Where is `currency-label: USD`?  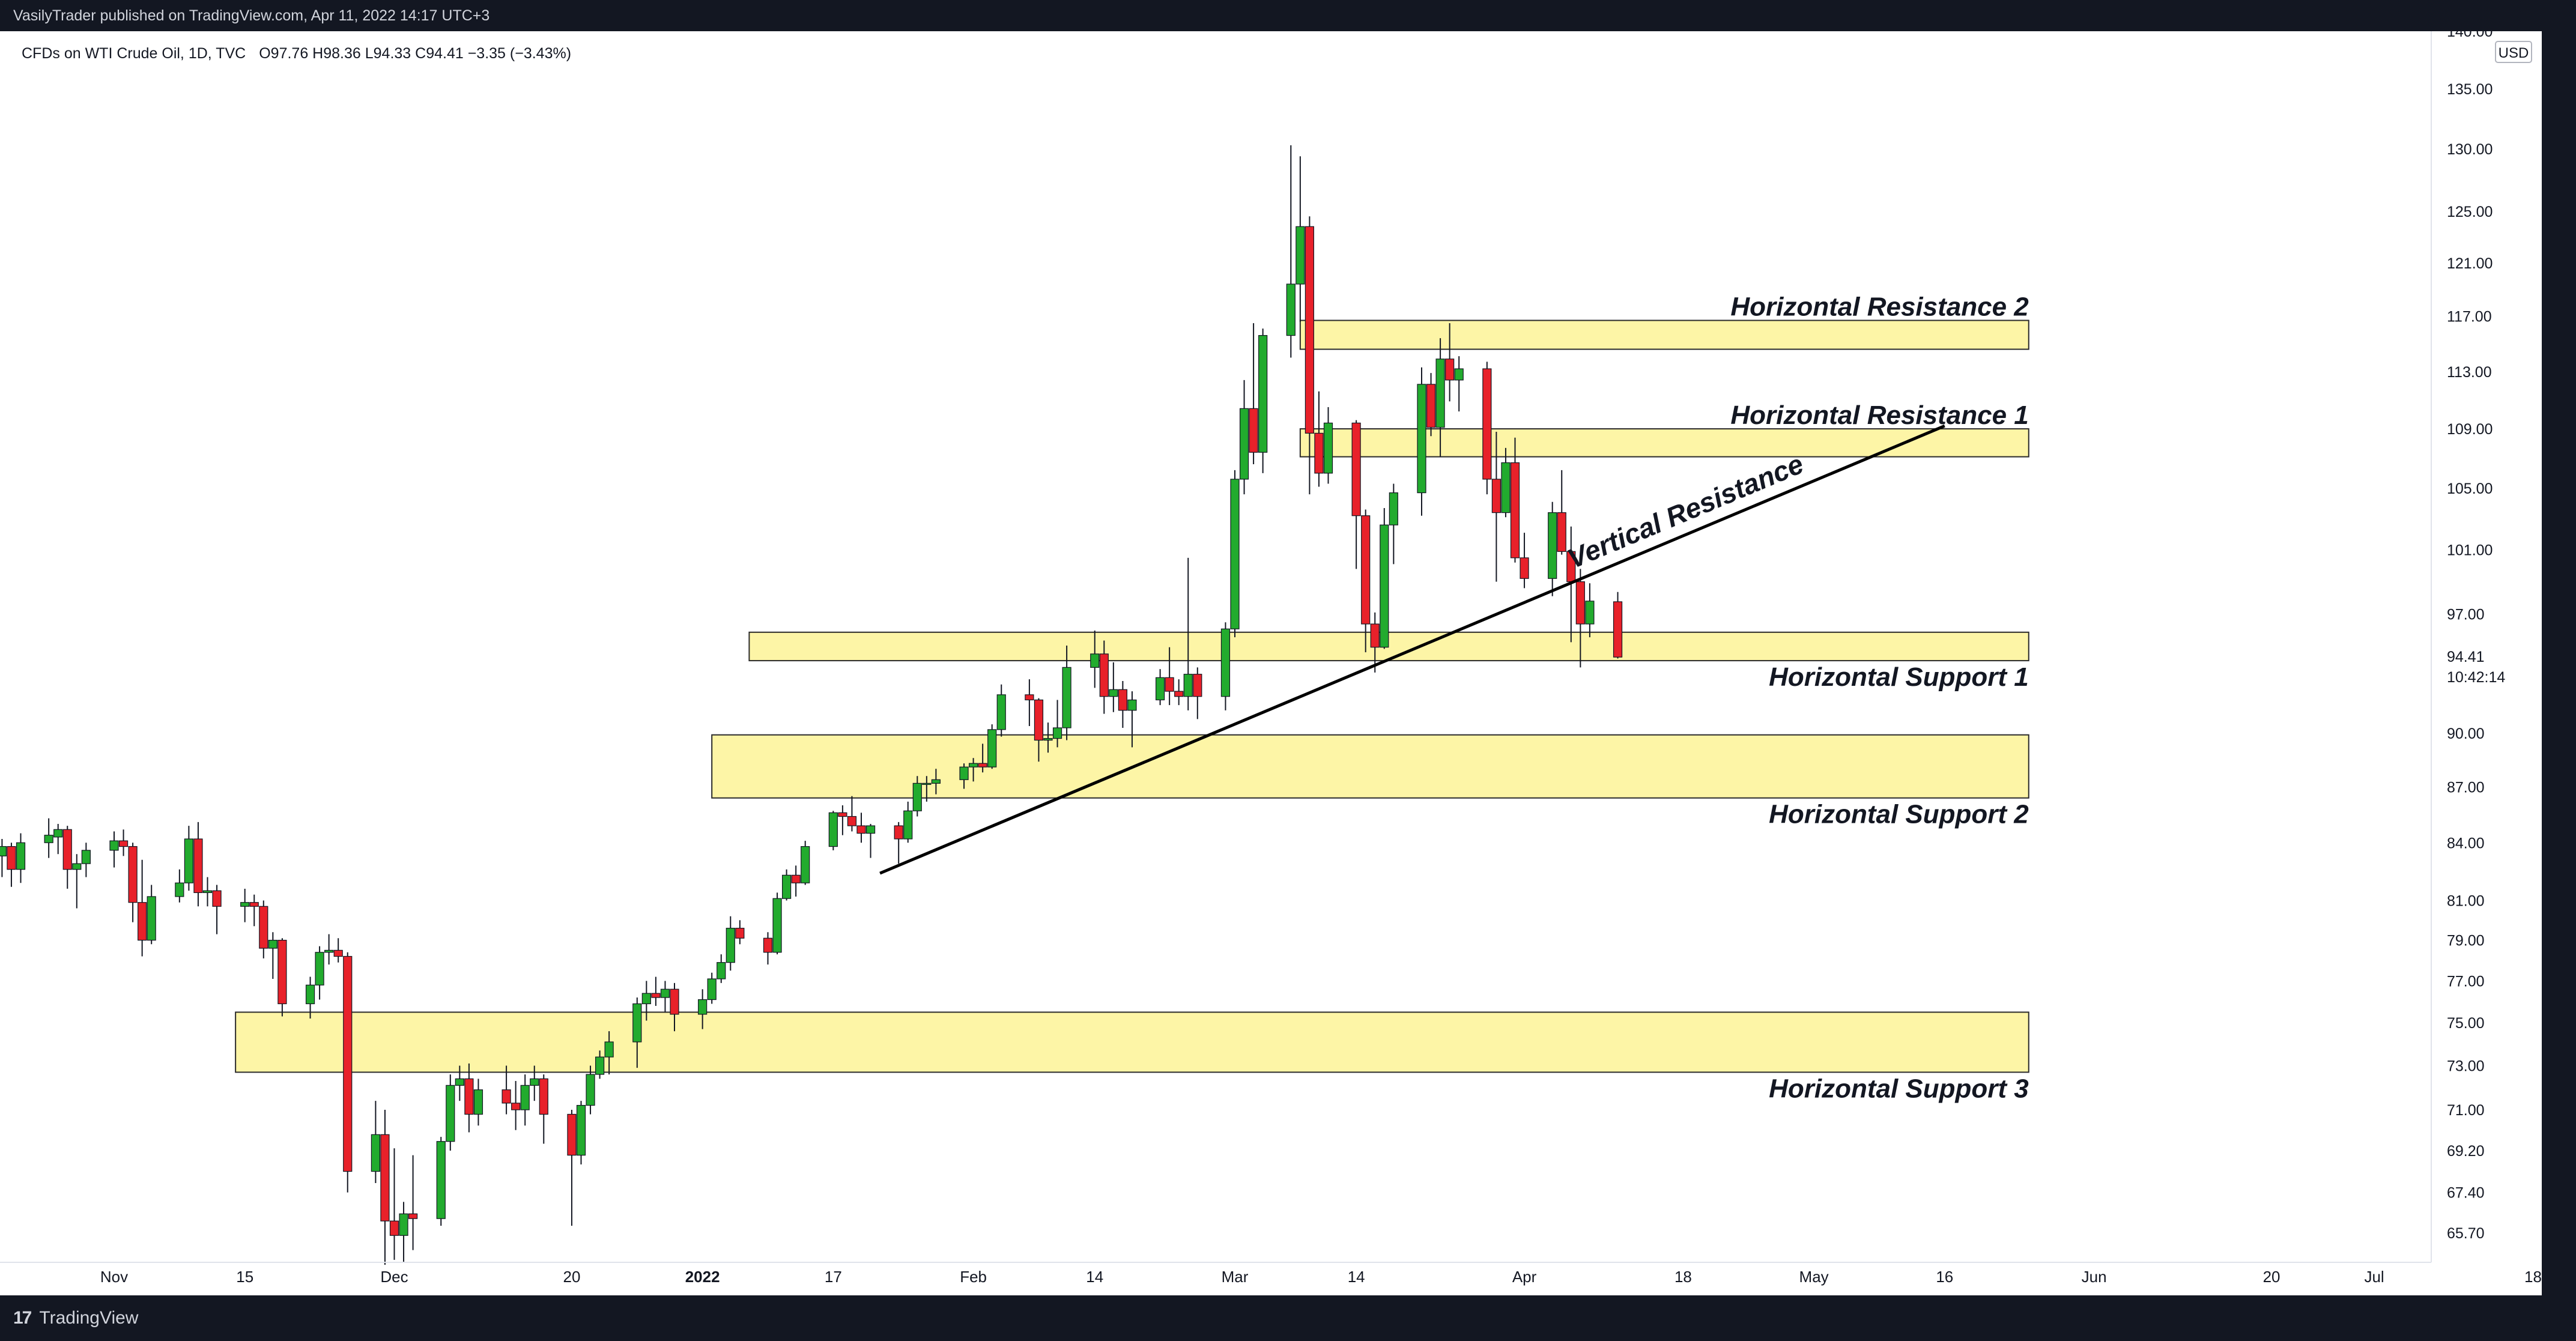
currency-label: USD is located at coordinates (2514, 53).